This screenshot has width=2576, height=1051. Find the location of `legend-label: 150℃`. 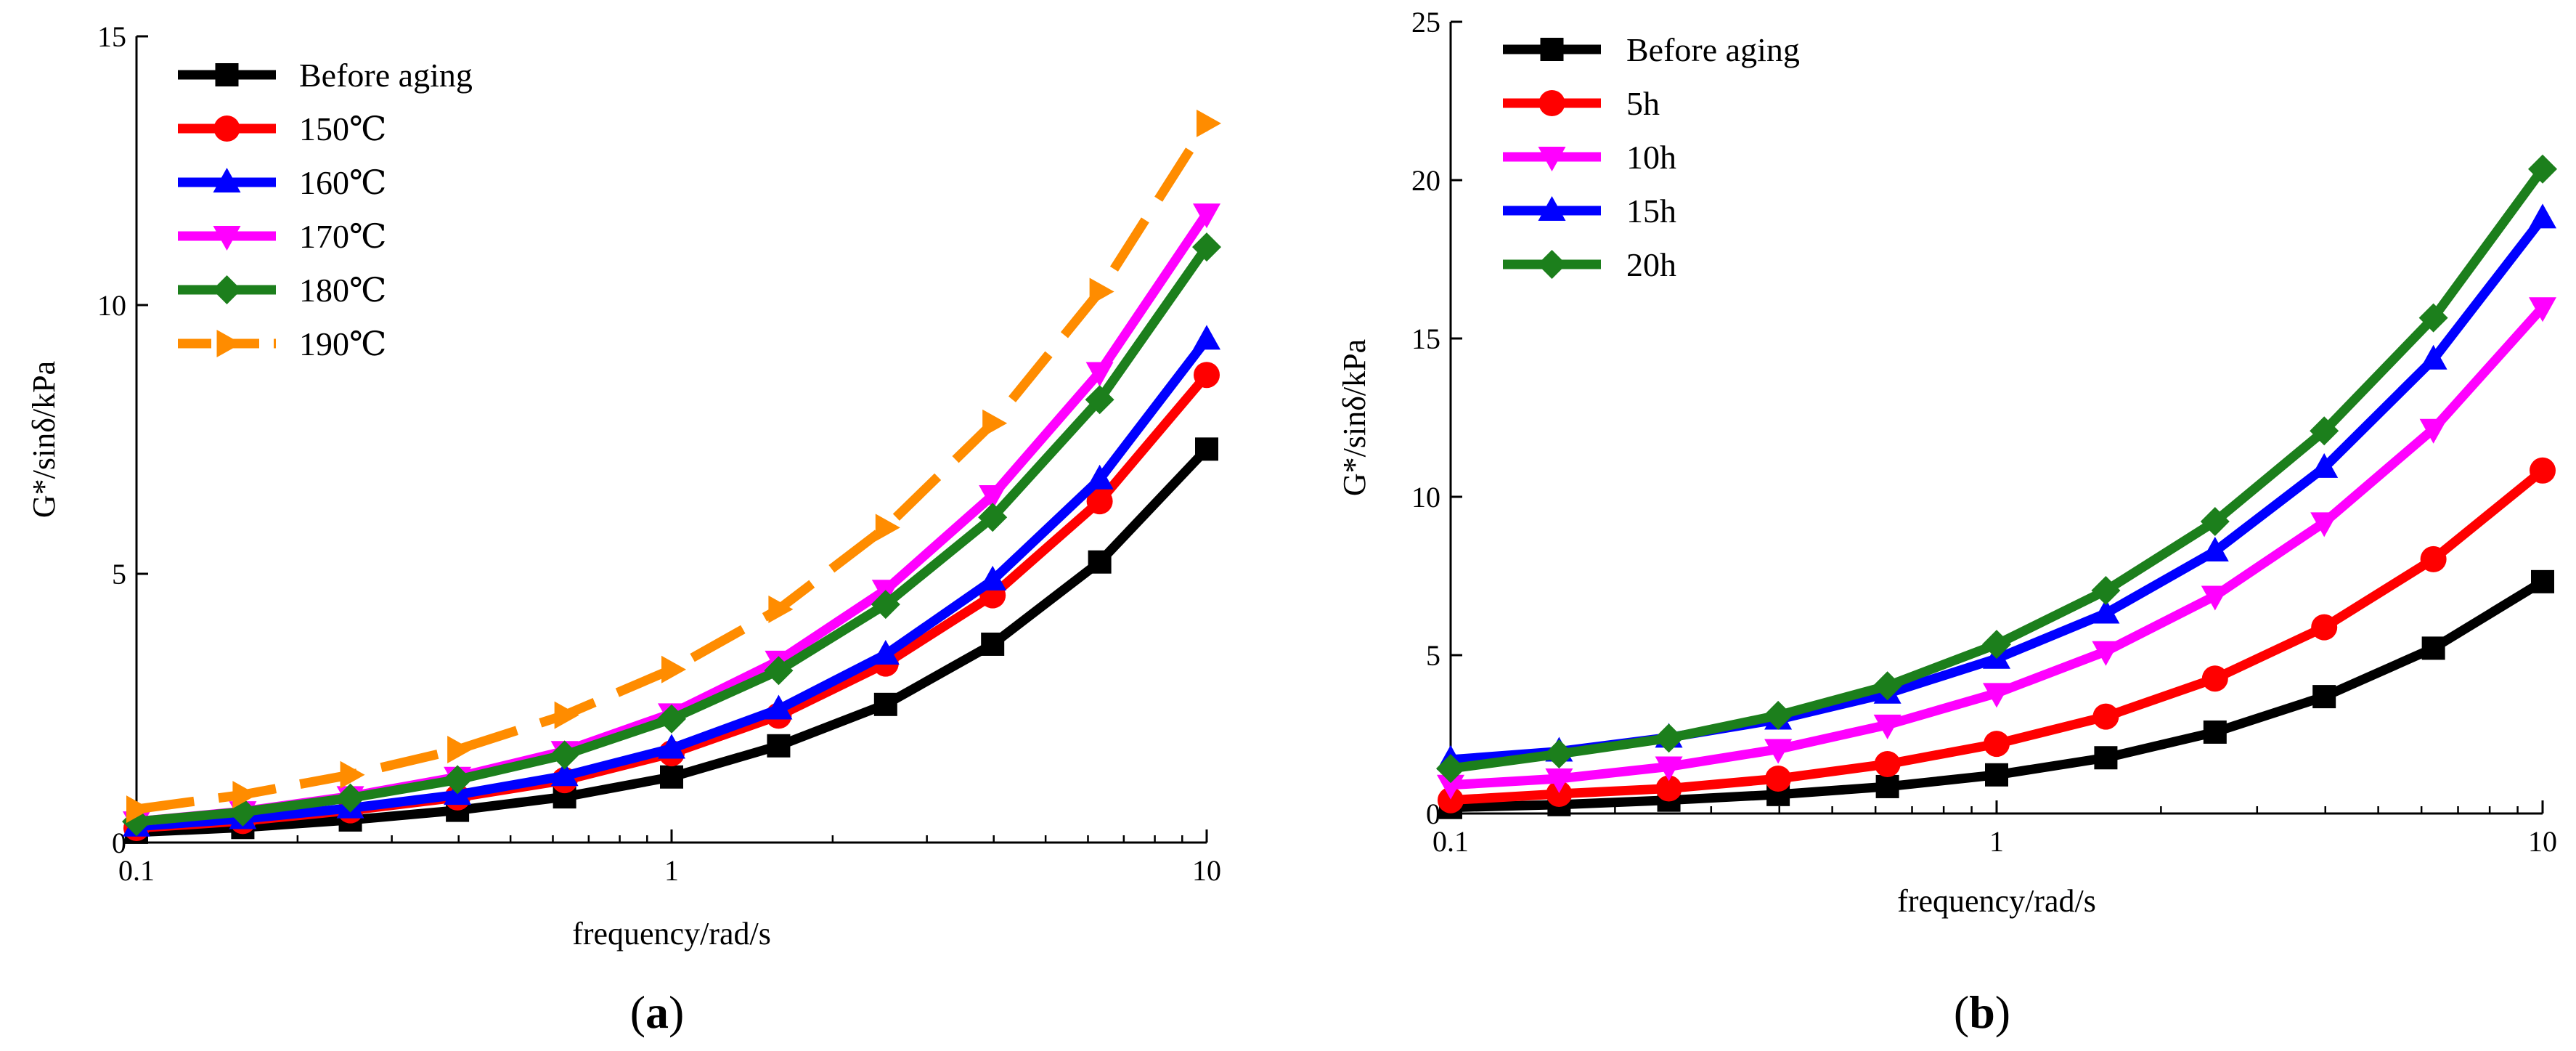

legend-label: 150℃ is located at coordinates (342, 128).